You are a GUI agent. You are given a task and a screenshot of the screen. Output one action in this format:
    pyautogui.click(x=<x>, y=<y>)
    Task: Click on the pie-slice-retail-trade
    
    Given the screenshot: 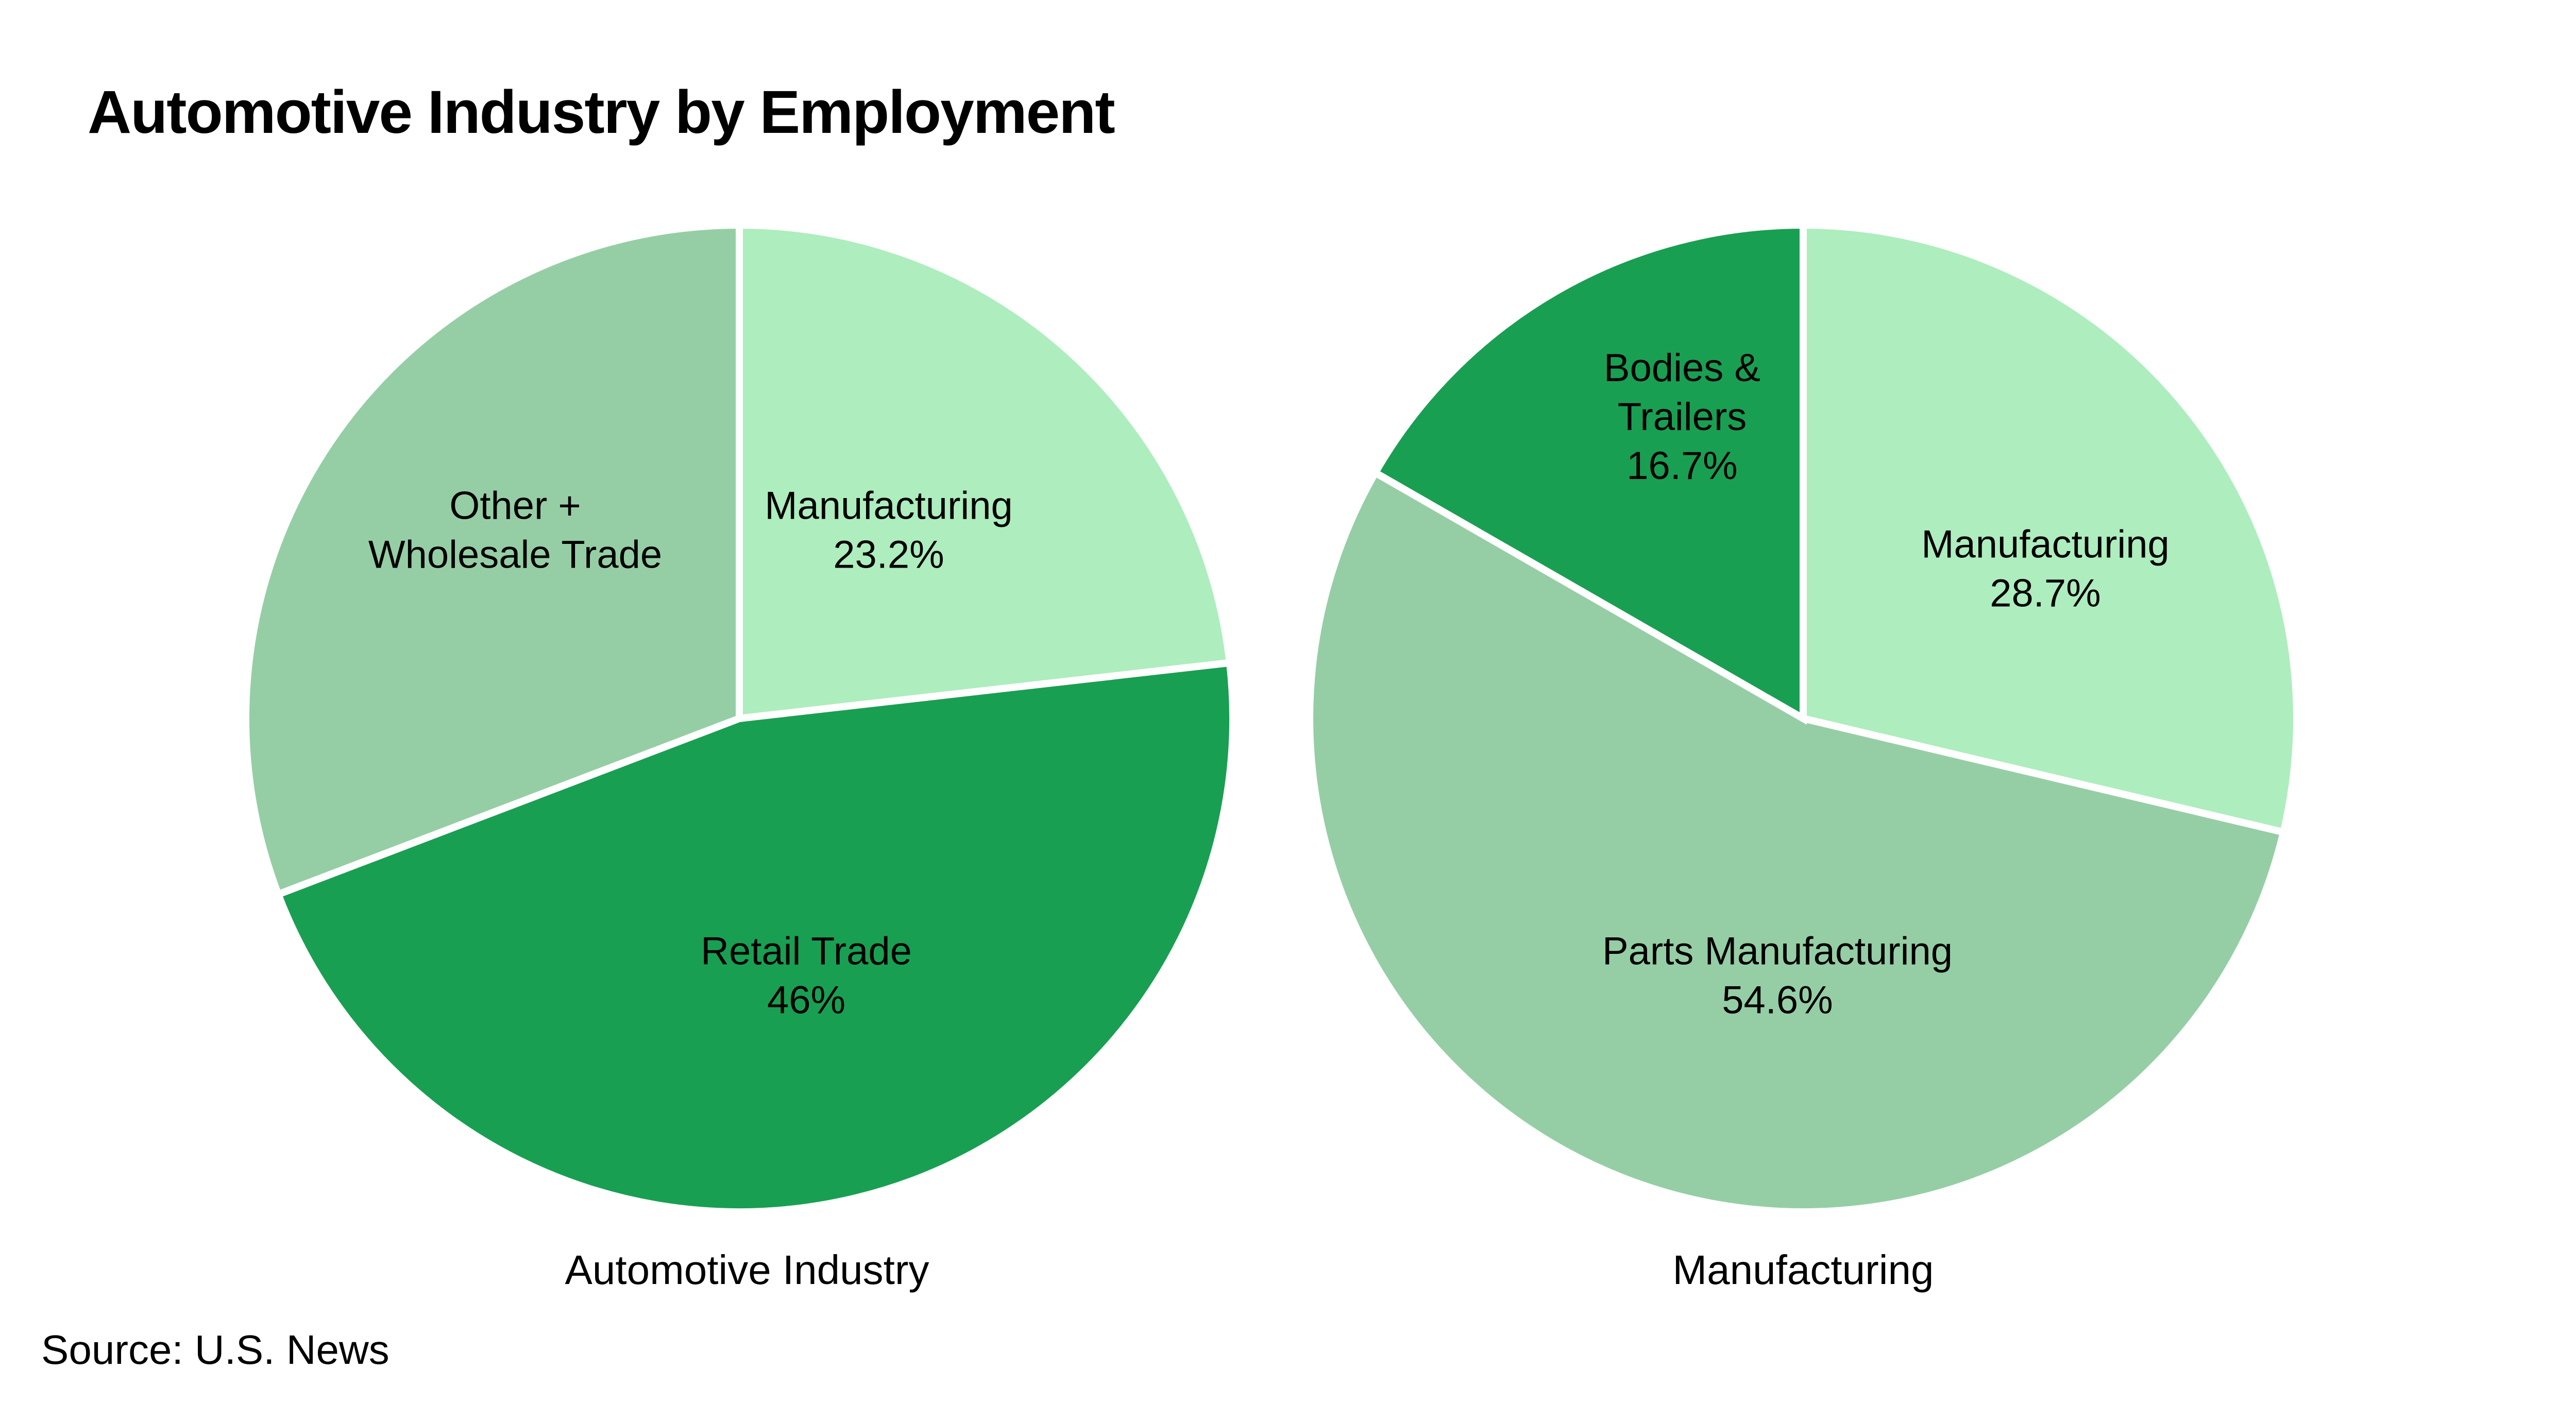 What is the action you would take?
    pyautogui.click(x=754, y=937)
    